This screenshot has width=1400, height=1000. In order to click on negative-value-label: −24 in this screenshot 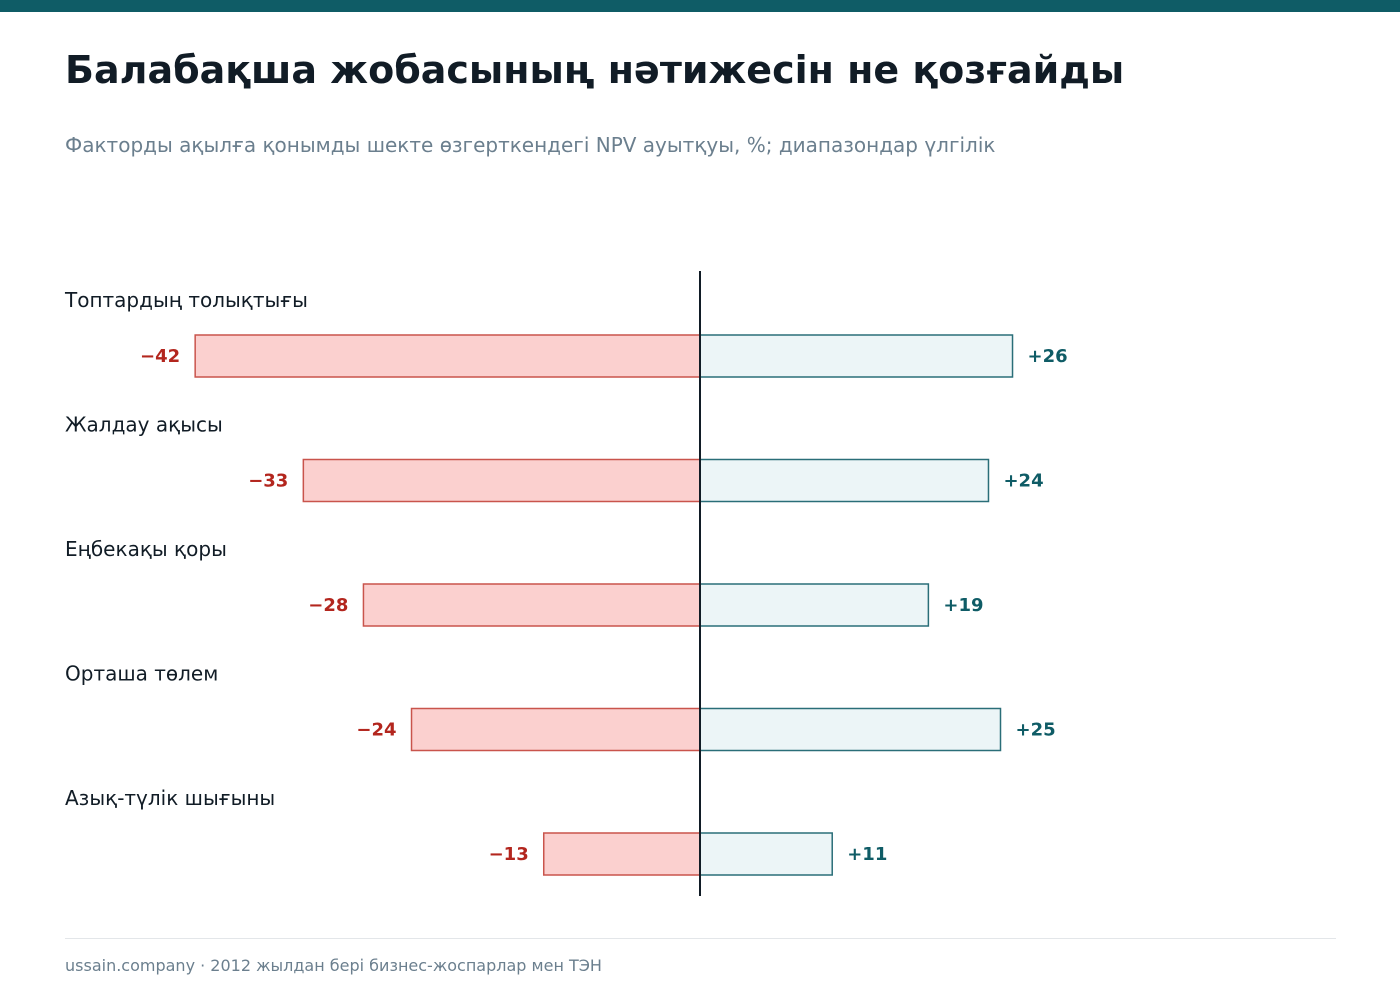, I will do `click(376, 730)`.